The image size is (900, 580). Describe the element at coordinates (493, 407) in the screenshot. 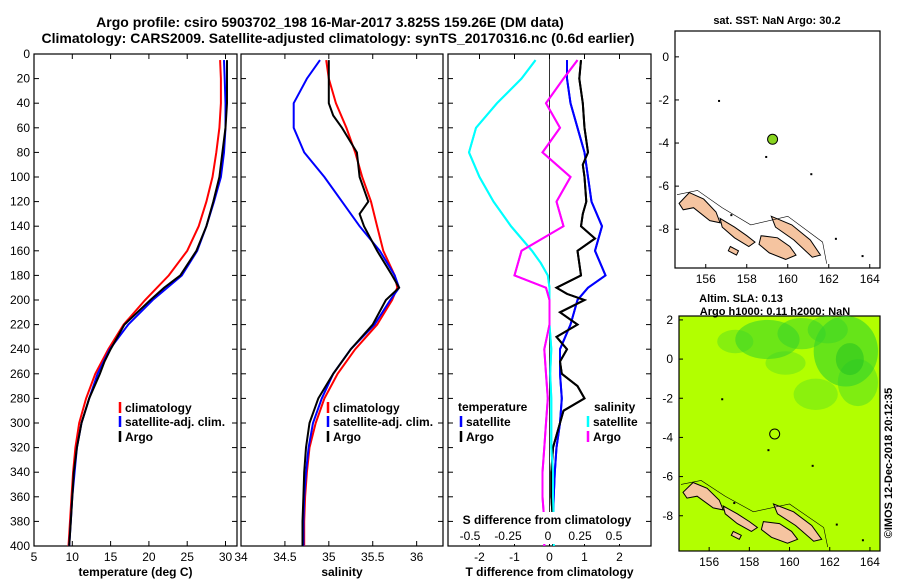

I see `legend-heading-temperature: temperature` at that location.